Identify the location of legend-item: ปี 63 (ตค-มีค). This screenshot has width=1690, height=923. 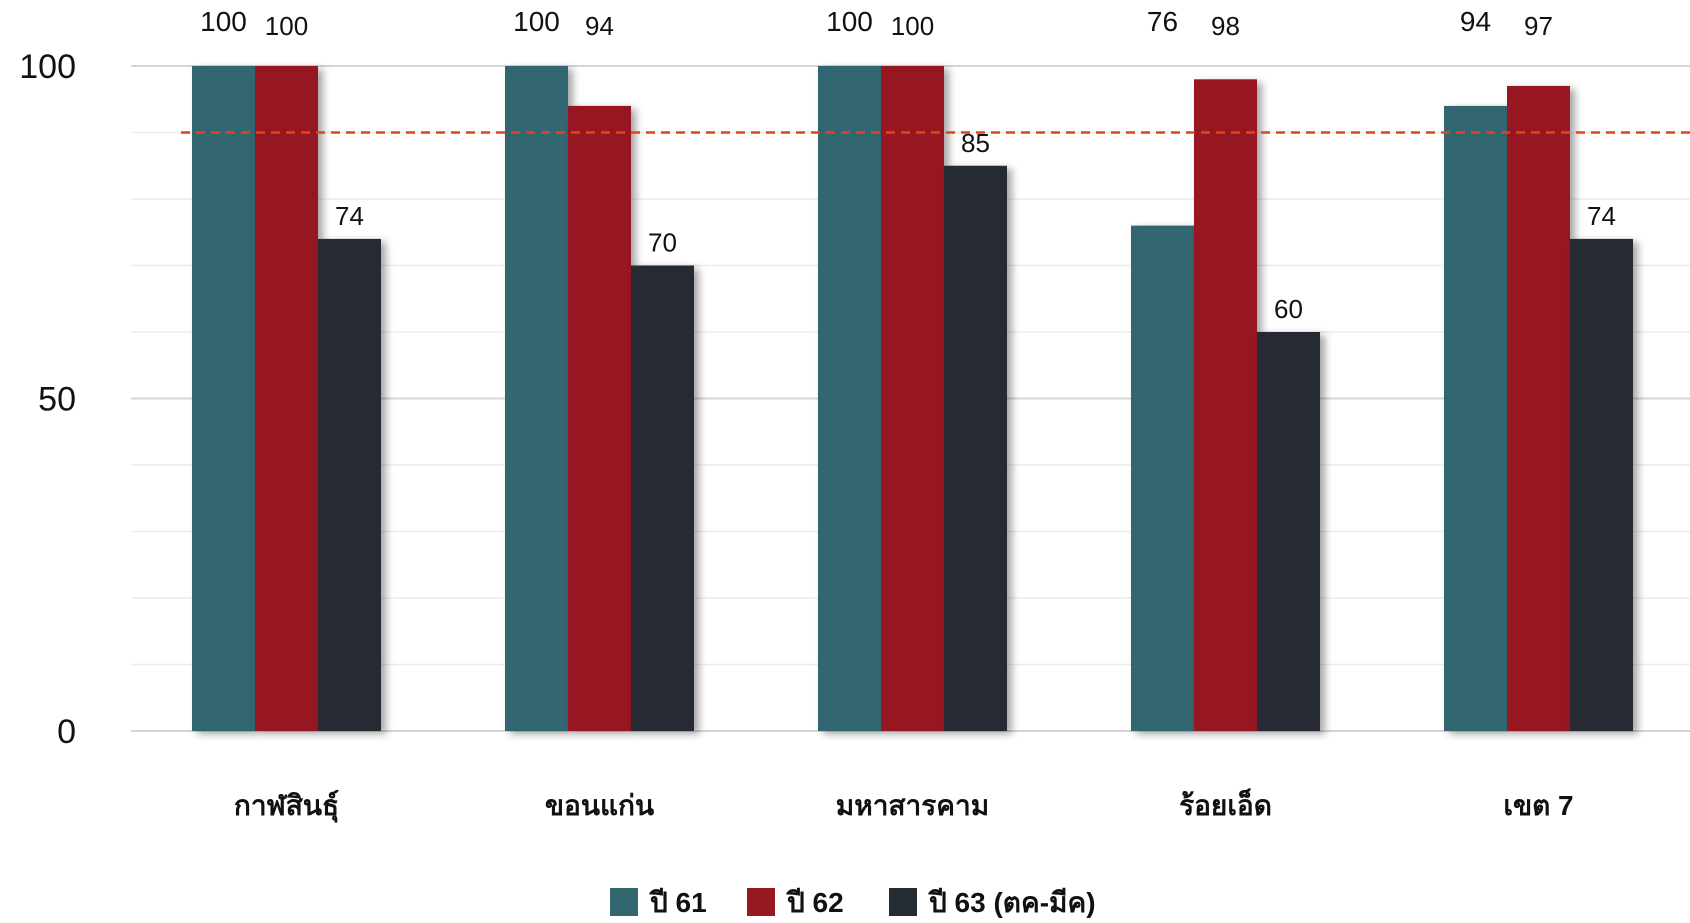
(992, 902).